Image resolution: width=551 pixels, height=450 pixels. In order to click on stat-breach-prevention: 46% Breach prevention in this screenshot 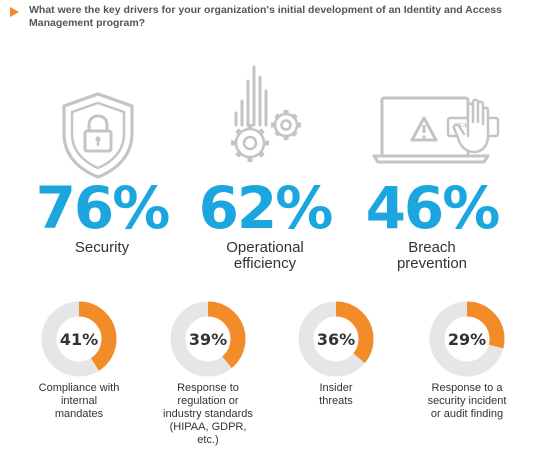, I will do `click(432, 225)`.